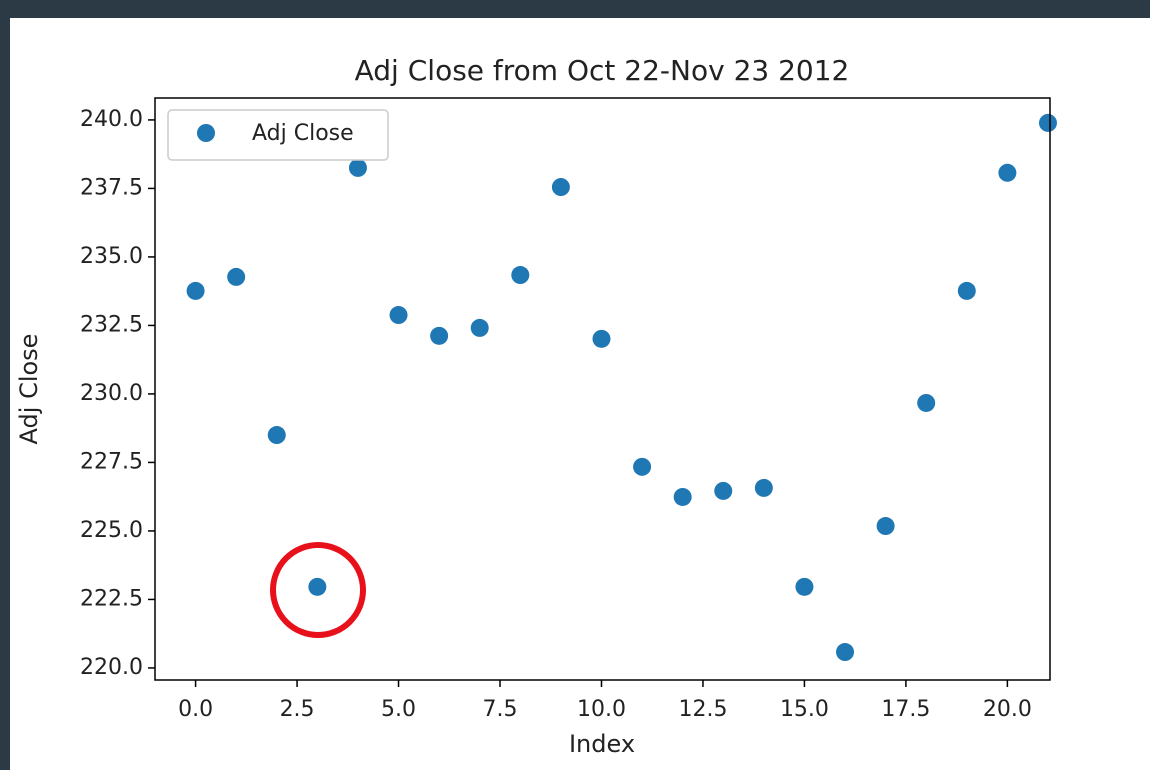 This screenshot has width=1150, height=770. What do you see at coordinates (111, 530) in the screenshot?
I see `y-tick-label: 225.0` at bounding box center [111, 530].